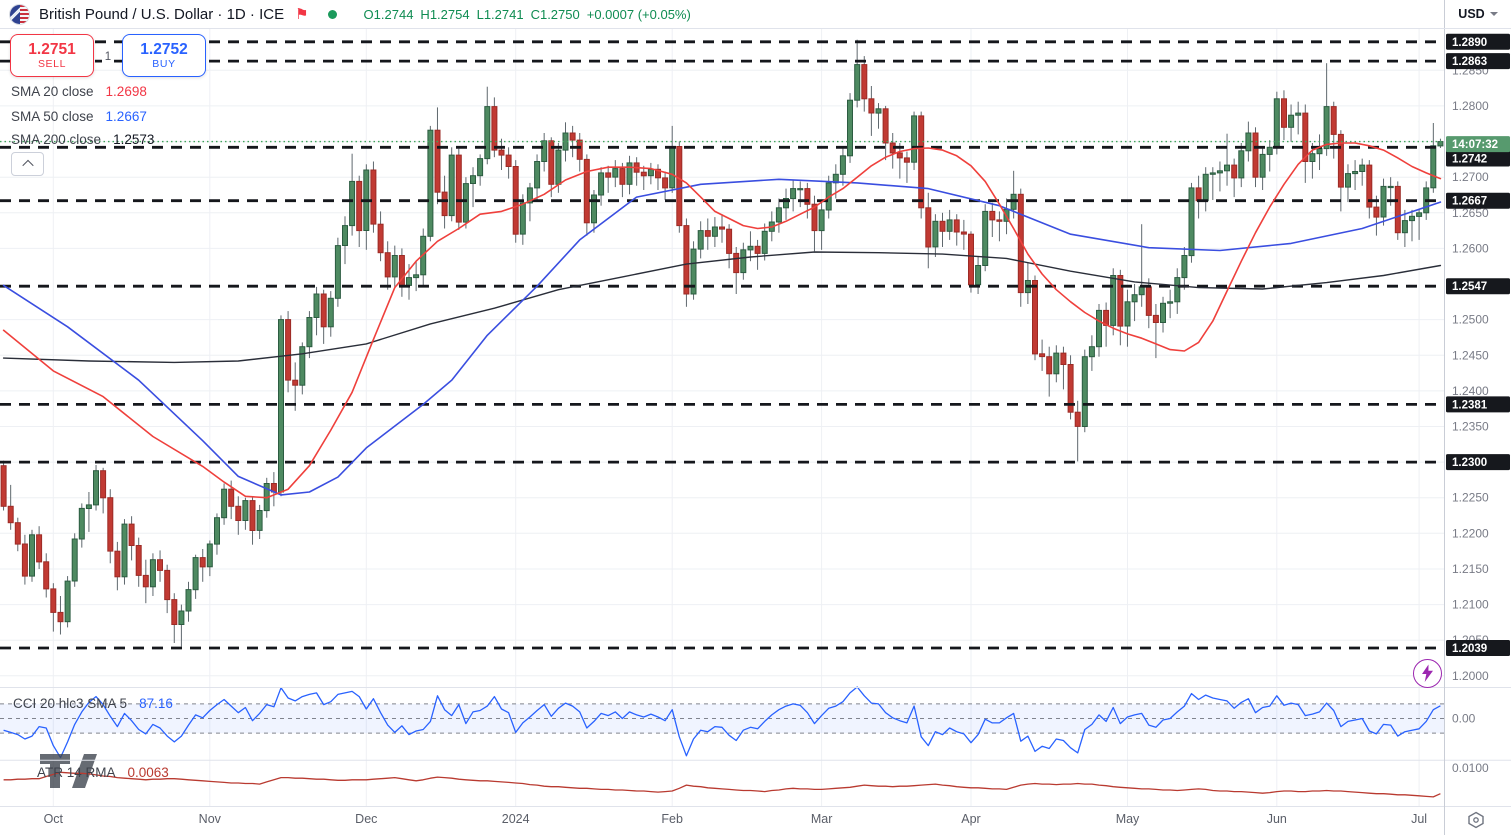  I want to click on red-flag-icon: ⚑, so click(302, 14).